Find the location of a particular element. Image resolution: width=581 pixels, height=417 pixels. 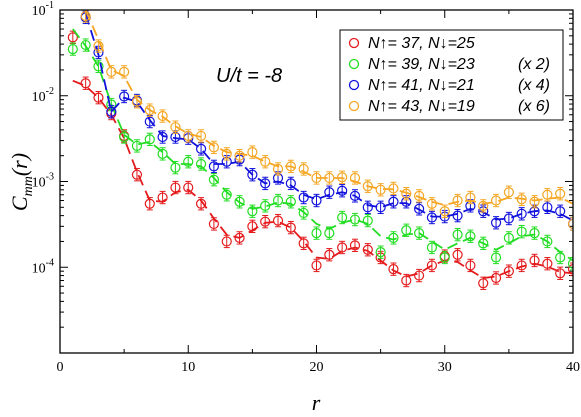

y-axis-label-sub: mm is located at coordinates (28, 186).